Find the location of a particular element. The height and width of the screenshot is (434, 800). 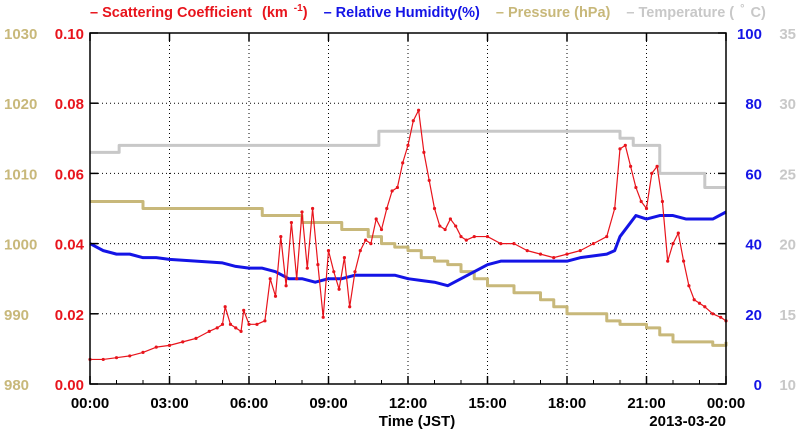

scattering-tick-label: 0.02 is located at coordinates (69, 315).